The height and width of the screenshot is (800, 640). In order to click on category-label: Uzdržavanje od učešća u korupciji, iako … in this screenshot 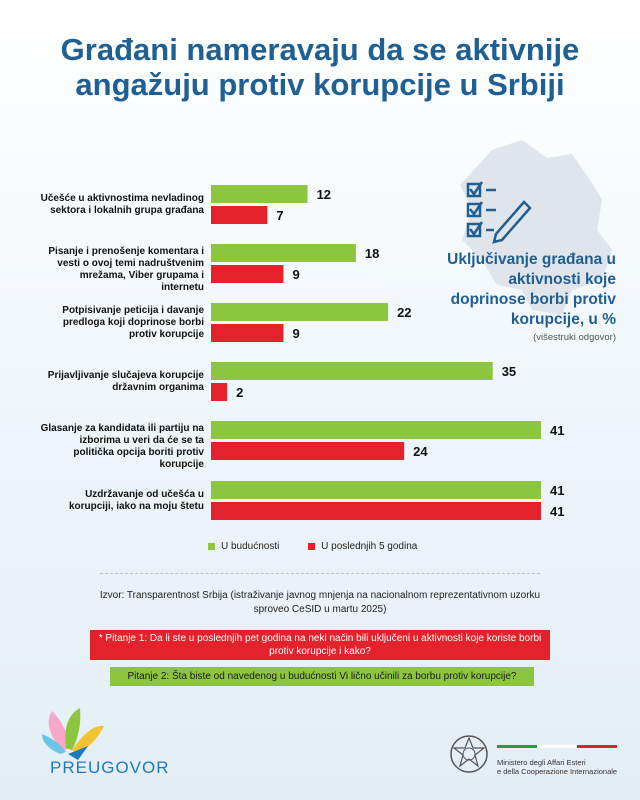, I will do `click(136, 500)`.